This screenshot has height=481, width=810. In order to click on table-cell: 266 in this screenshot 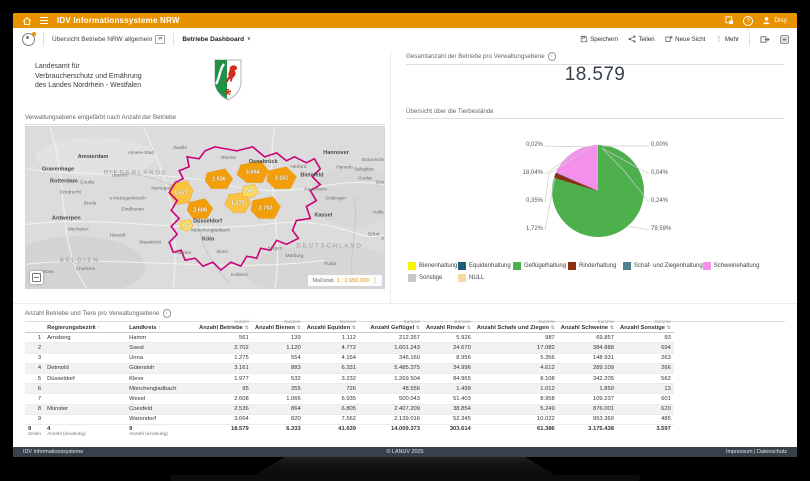, I will do `click(645, 368)`.